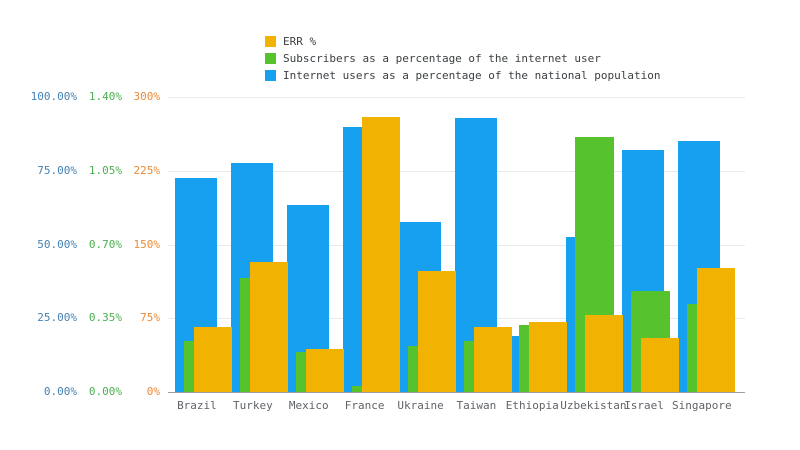 The image size is (800, 450). Describe the element at coordinates (53, 96) in the screenshot. I see `y-tick-label: 100.00%` at that location.